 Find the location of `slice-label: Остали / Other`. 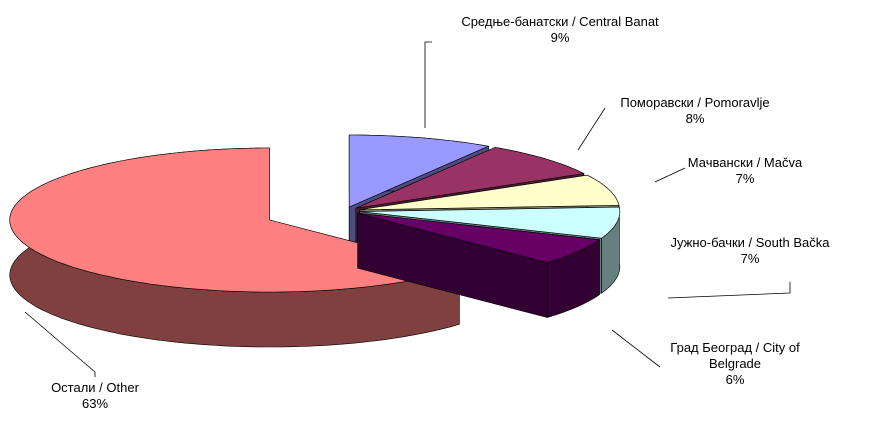

slice-label: Остали / Other is located at coordinates (95, 387).